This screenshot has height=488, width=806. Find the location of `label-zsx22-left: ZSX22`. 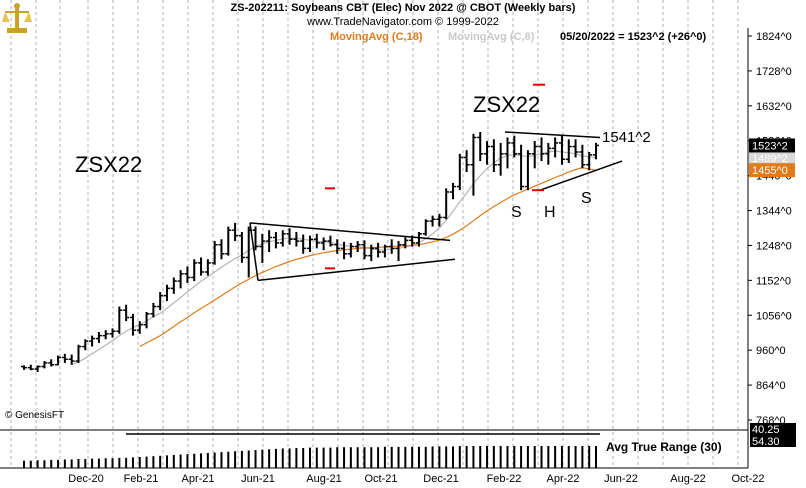

label-zsx22-left: ZSX22 is located at coordinates (108, 164).